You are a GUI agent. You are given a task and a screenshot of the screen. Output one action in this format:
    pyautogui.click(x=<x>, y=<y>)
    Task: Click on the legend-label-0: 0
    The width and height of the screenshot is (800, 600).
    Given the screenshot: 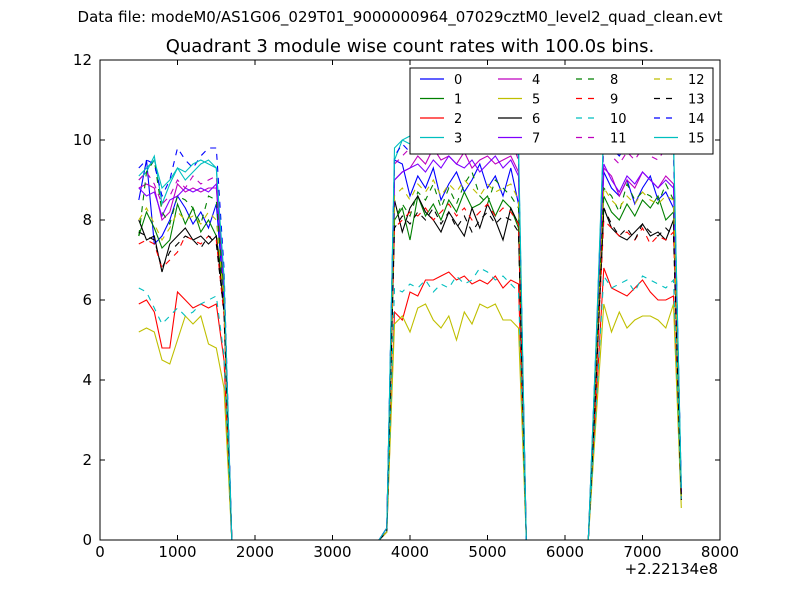 What is the action you would take?
    pyautogui.click(x=458, y=80)
    